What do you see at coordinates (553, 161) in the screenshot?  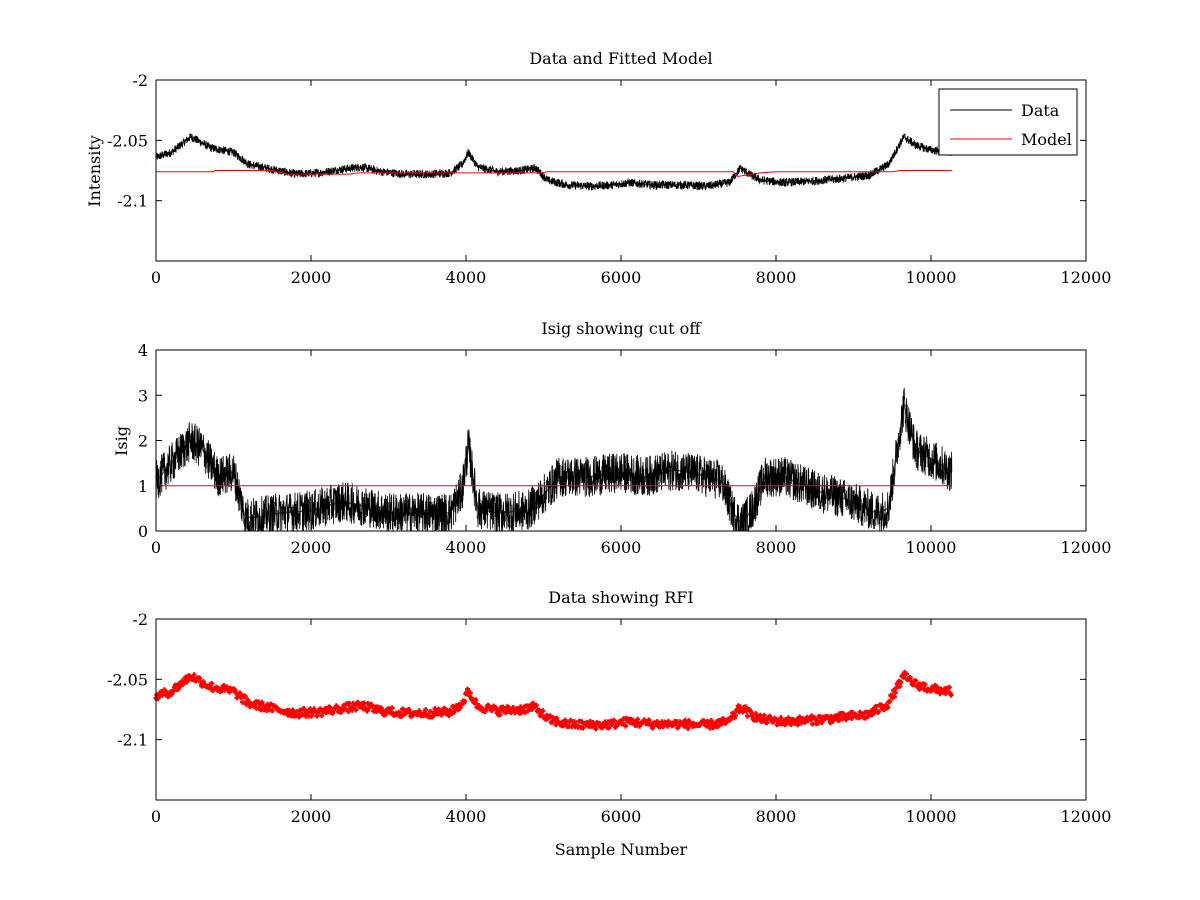 I see `series-trend-data` at bounding box center [553, 161].